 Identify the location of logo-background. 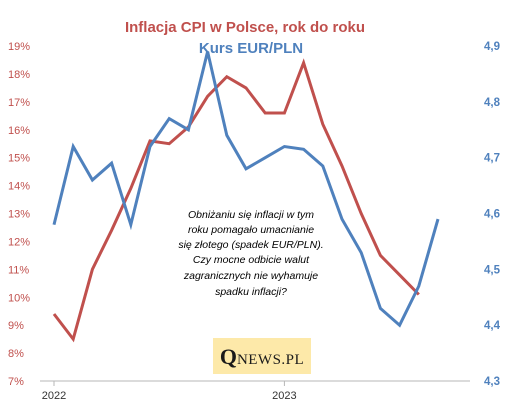
(262, 356).